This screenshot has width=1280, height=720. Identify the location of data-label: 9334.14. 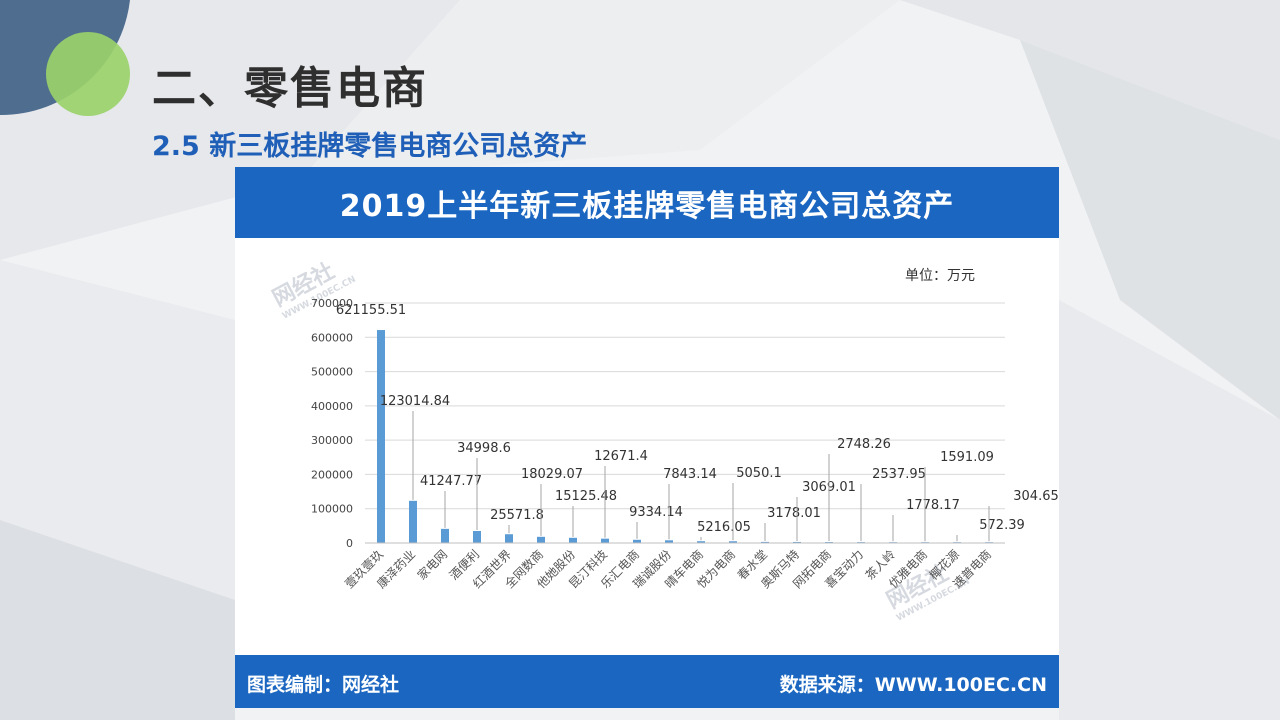
(656, 512).